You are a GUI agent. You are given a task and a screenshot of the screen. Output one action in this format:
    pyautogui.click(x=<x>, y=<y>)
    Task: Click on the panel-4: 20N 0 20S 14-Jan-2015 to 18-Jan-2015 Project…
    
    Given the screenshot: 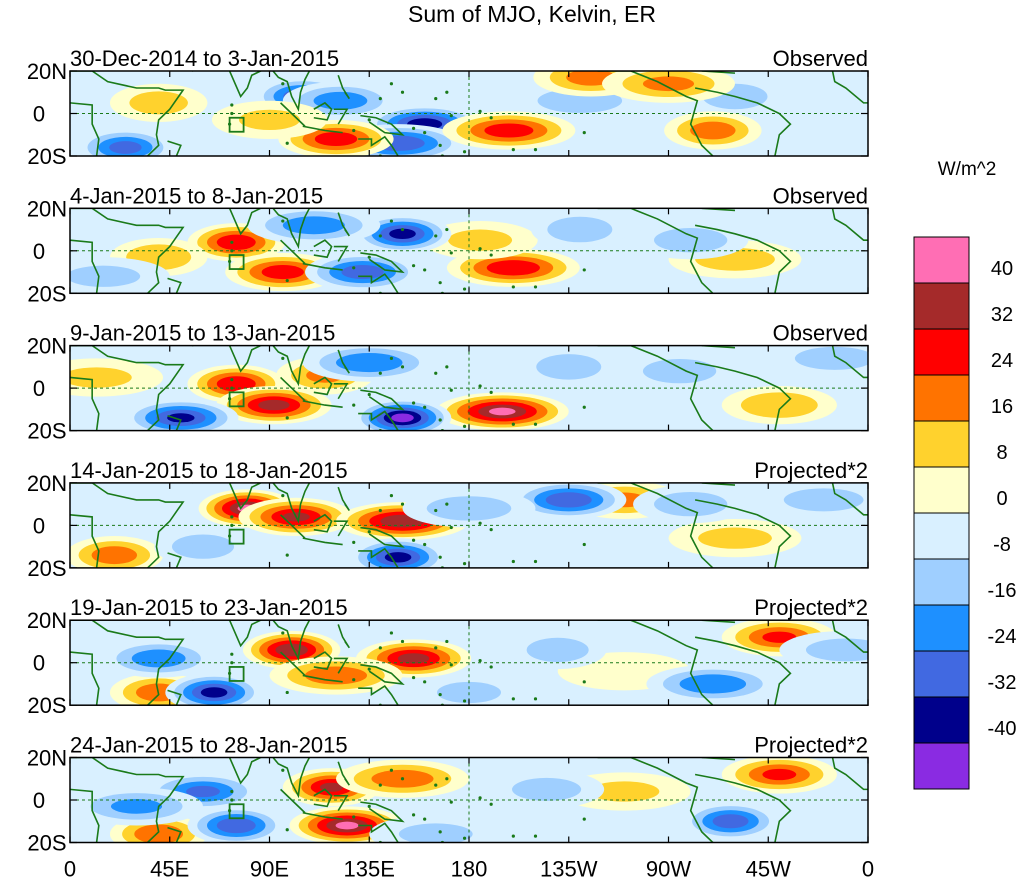 What is the action you would take?
    pyautogui.click(x=448, y=519)
    